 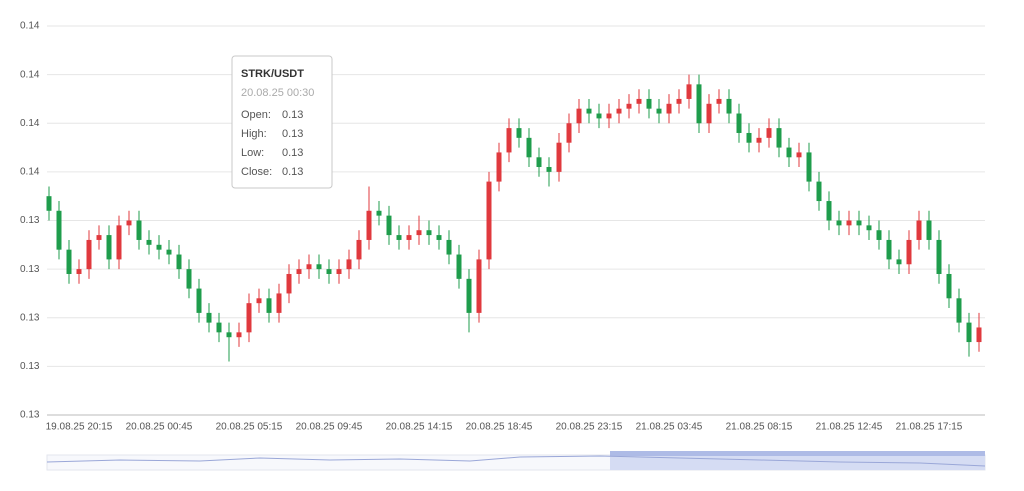 What do you see at coordinates (589, 427) in the screenshot?
I see `x-tick-label: 20.08.25 23:15` at bounding box center [589, 427].